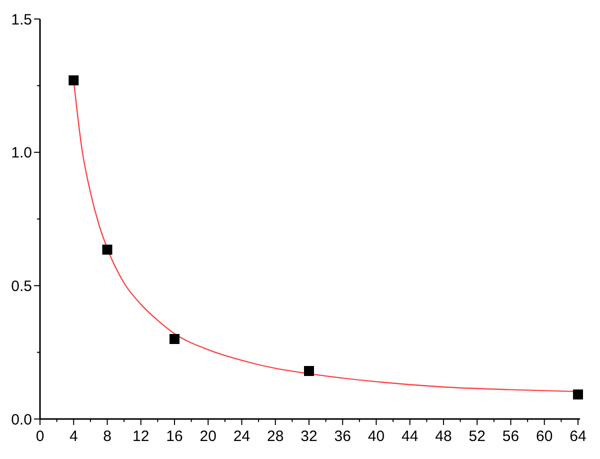 The width and height of the screenshot is (600, 459). I want to click on x-tick-label: 12, so click(141, 436).